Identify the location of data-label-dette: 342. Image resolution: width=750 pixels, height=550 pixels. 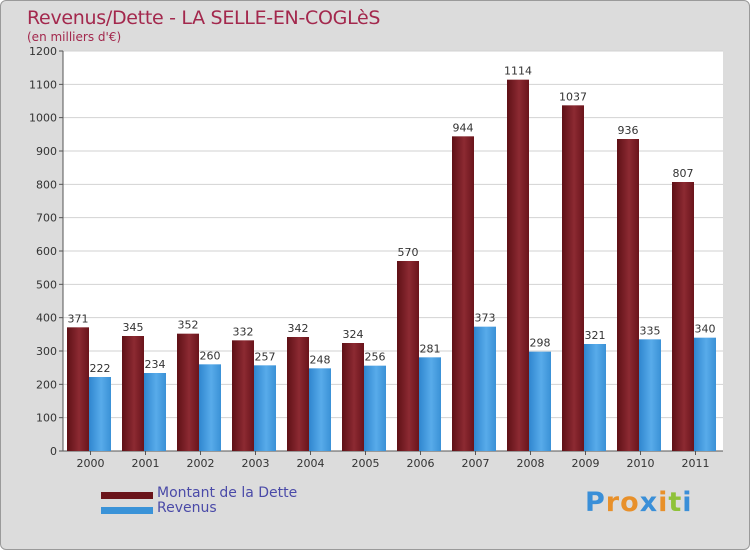
(298, 328).